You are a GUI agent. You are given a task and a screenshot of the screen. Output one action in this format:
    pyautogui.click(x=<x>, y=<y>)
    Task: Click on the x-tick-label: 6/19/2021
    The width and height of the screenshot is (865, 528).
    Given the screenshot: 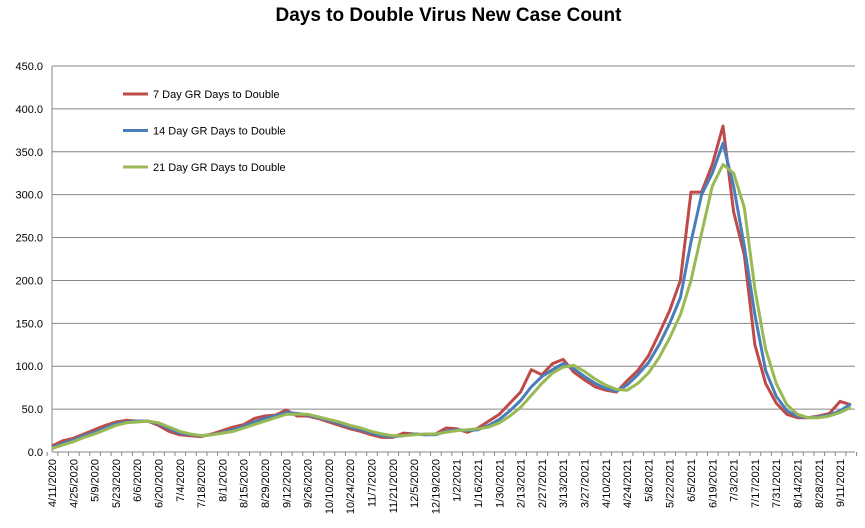 What is the action you would take?
    pyautogui.click(x=713, y=483)
    